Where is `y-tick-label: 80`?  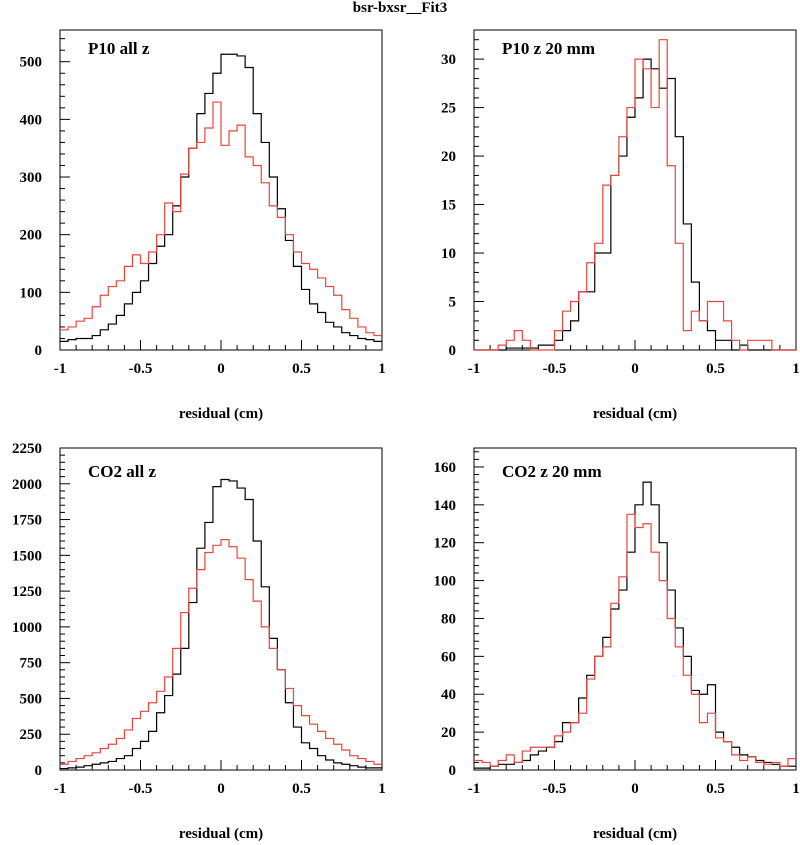 y-tick-label: 80 is located at coordinates (448, 619).